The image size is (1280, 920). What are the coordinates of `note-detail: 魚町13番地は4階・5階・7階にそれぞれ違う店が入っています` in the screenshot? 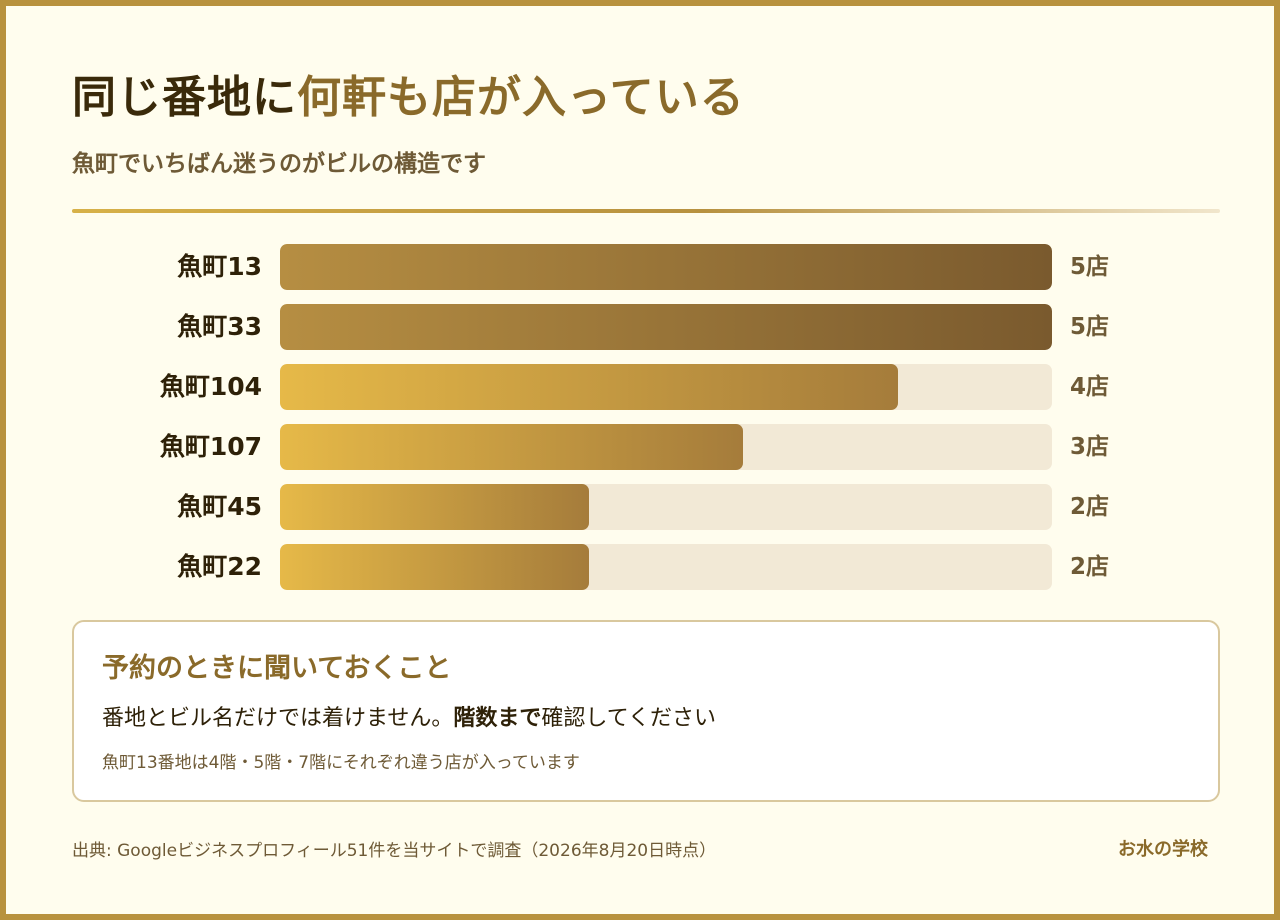 It's located at (341, 763).